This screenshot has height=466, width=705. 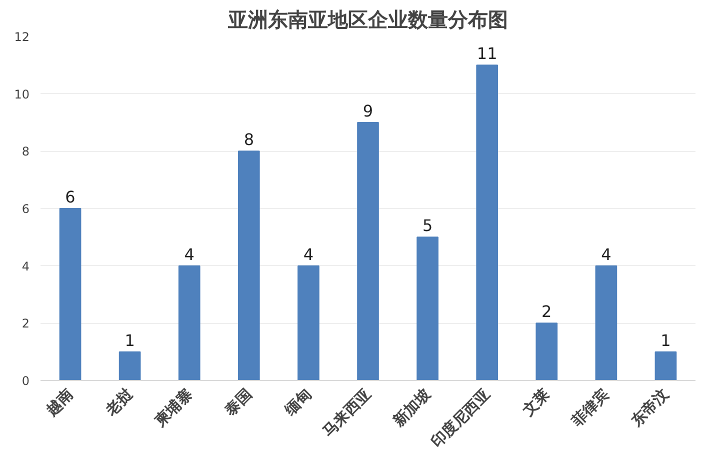 I want to click on data-label: 11, so click(x=487, y=54).